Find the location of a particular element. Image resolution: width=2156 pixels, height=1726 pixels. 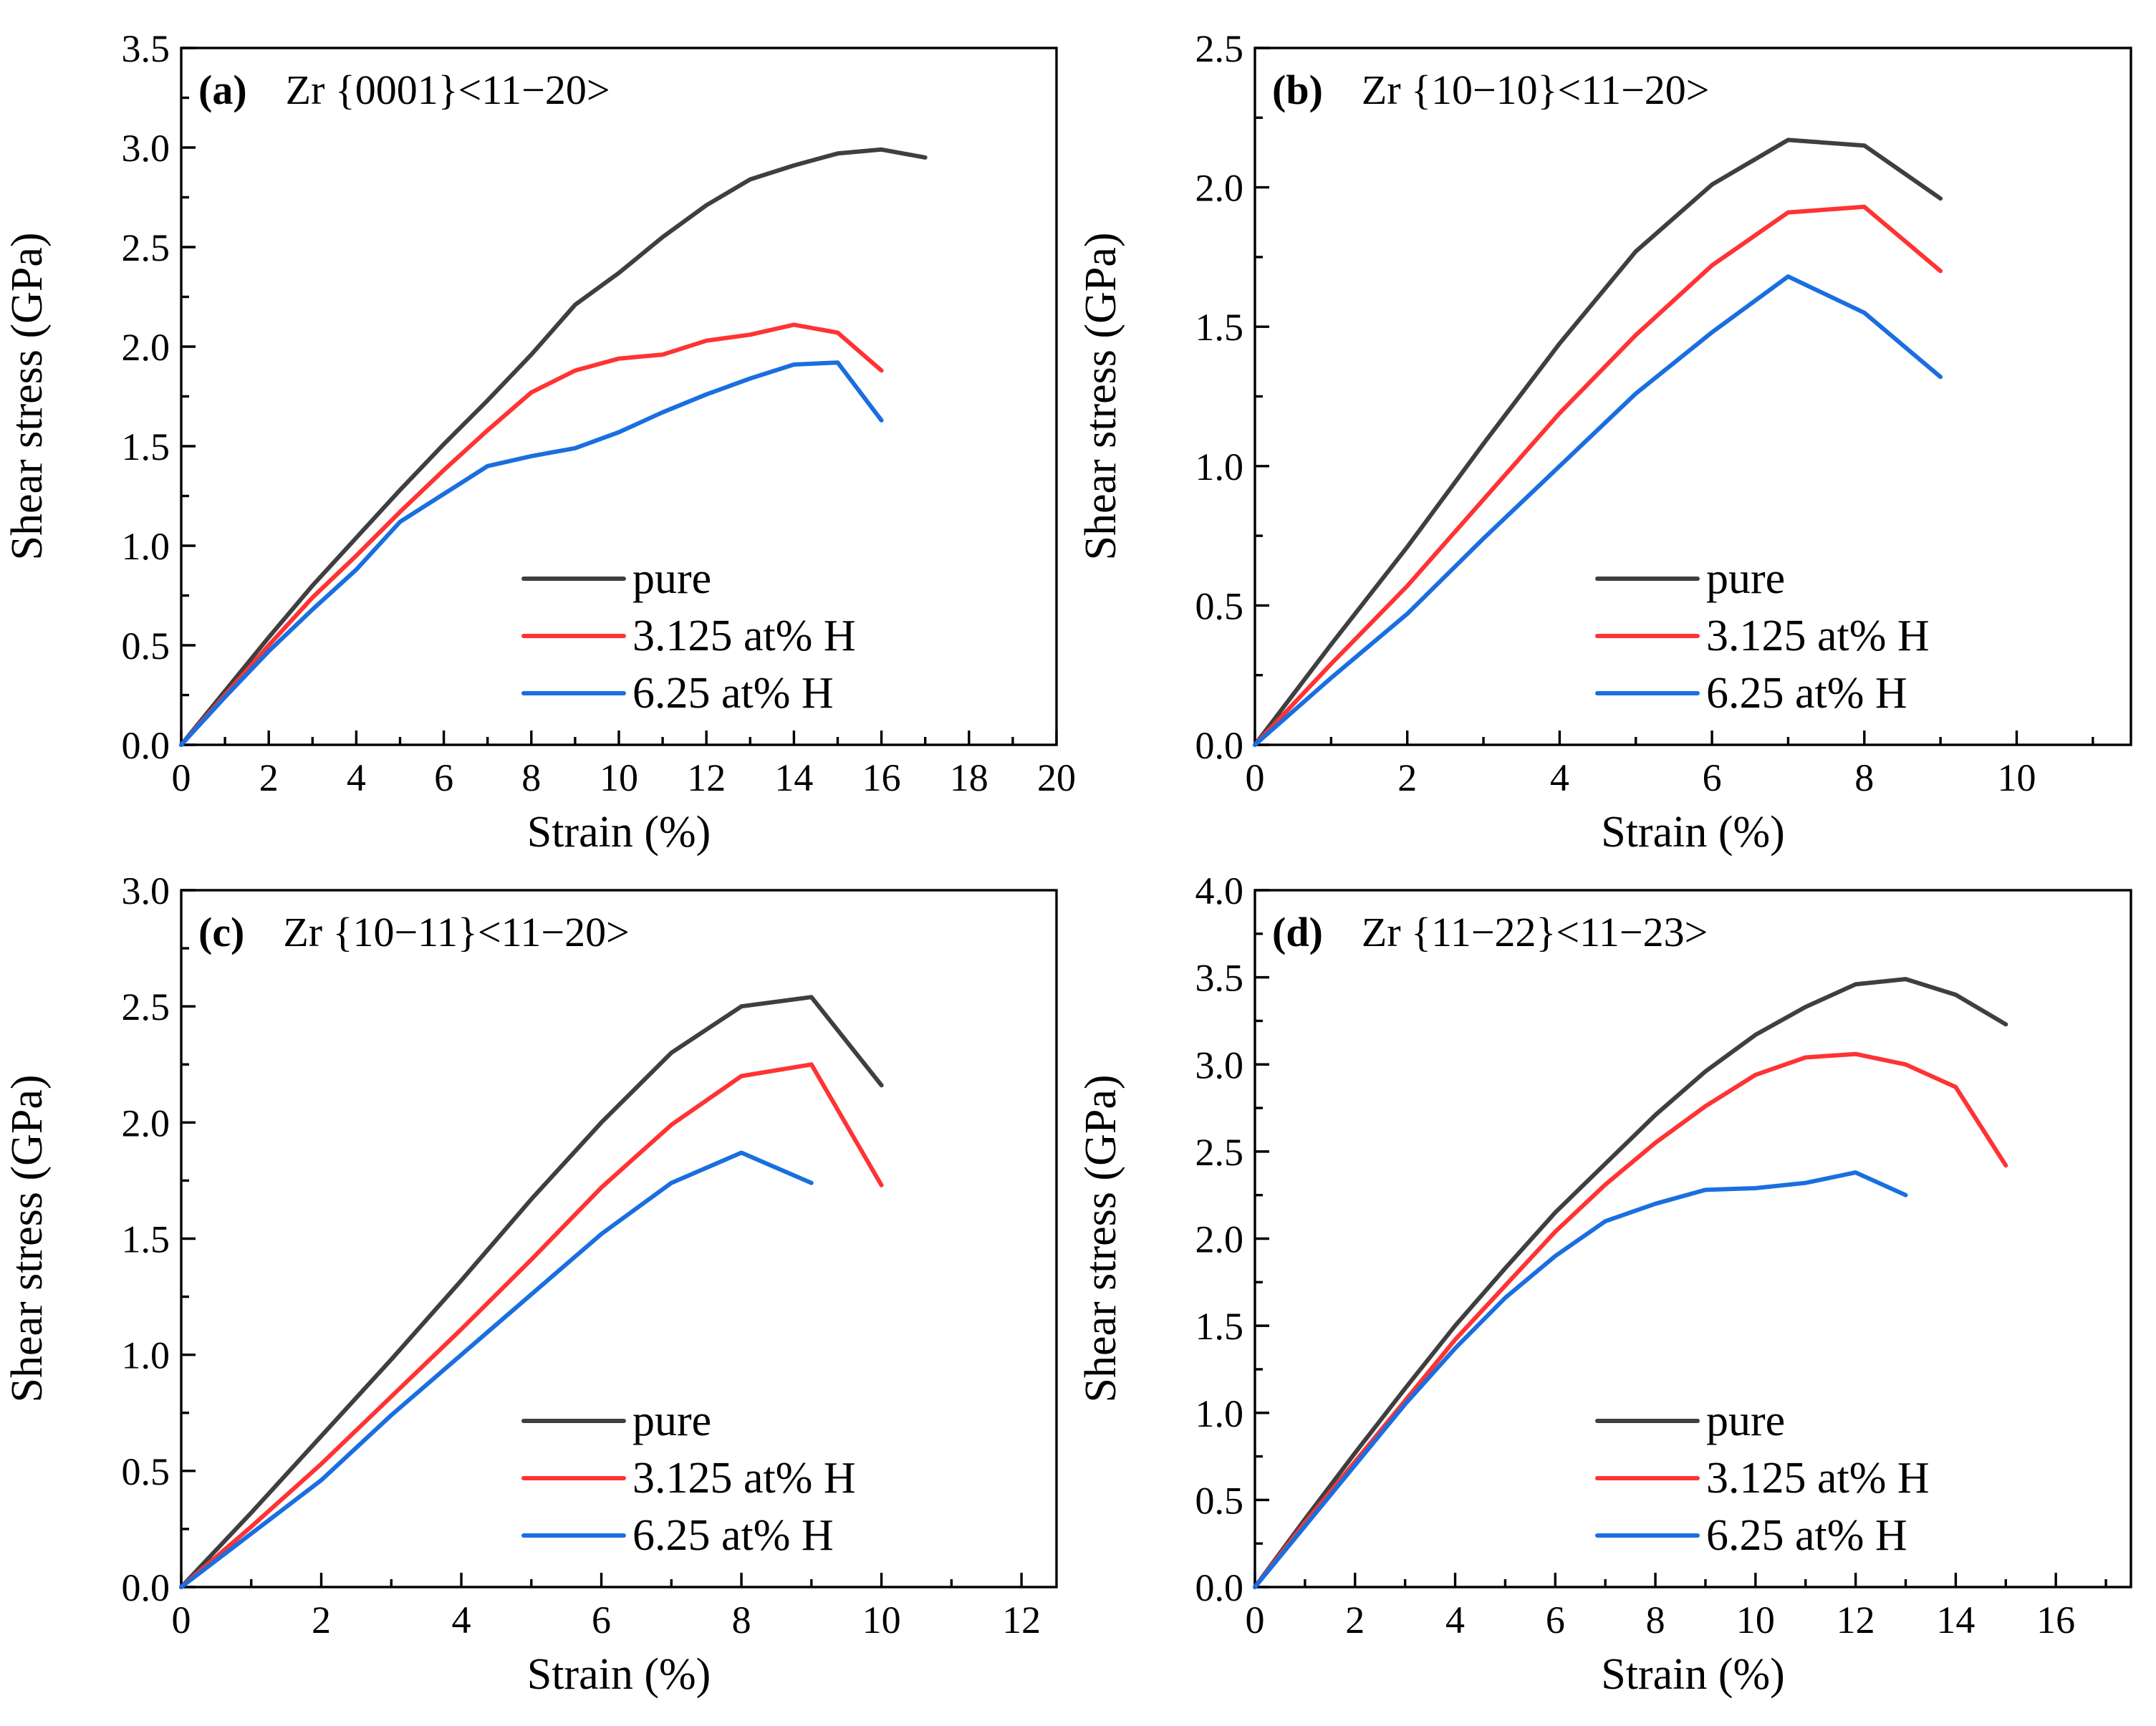

x-tick-label: 18 is located at coordinates (969, 777).